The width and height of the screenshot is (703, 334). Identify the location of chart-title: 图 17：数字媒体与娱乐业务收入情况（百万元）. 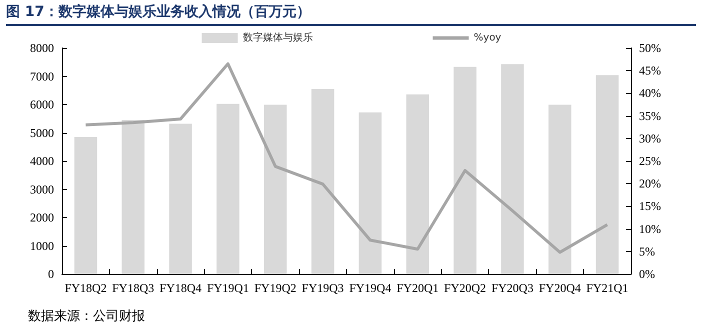
(351, 14).